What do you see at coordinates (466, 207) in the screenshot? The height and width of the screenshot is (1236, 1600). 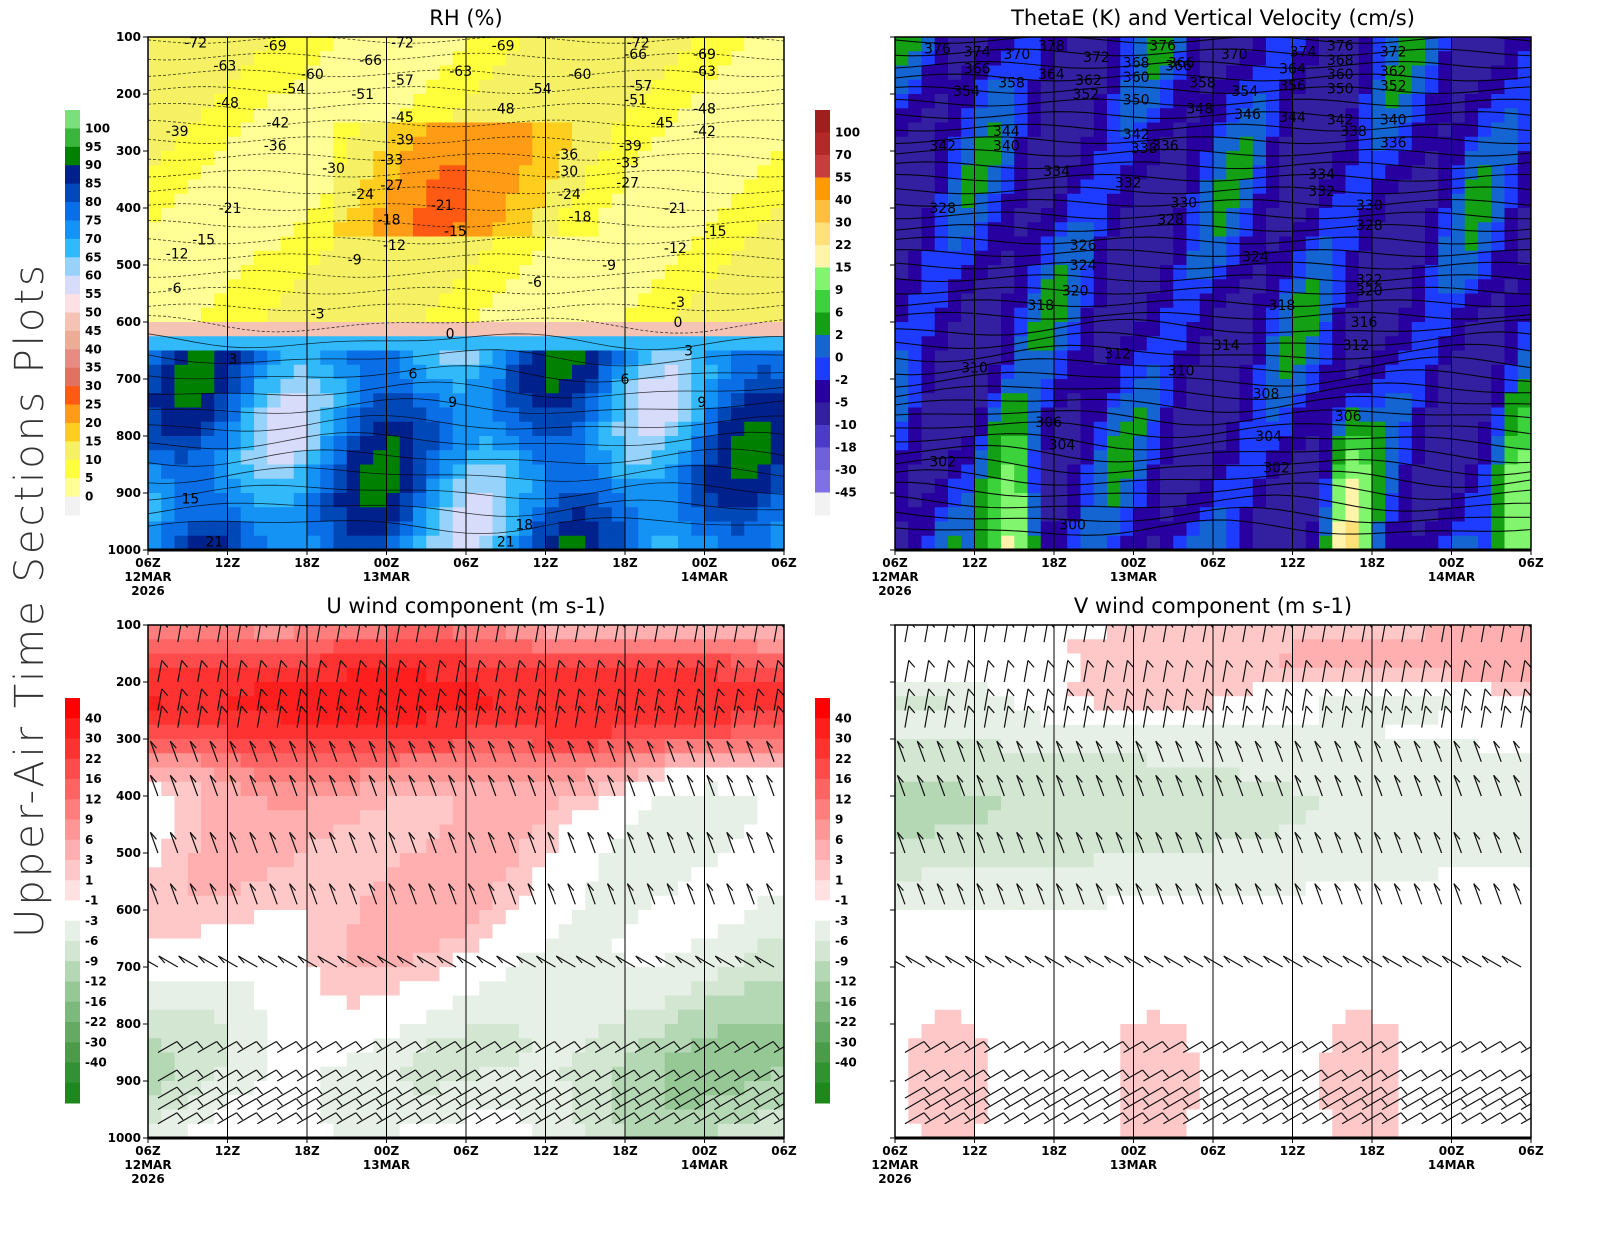 I see `contour-line` at bounding box center [466, 207].